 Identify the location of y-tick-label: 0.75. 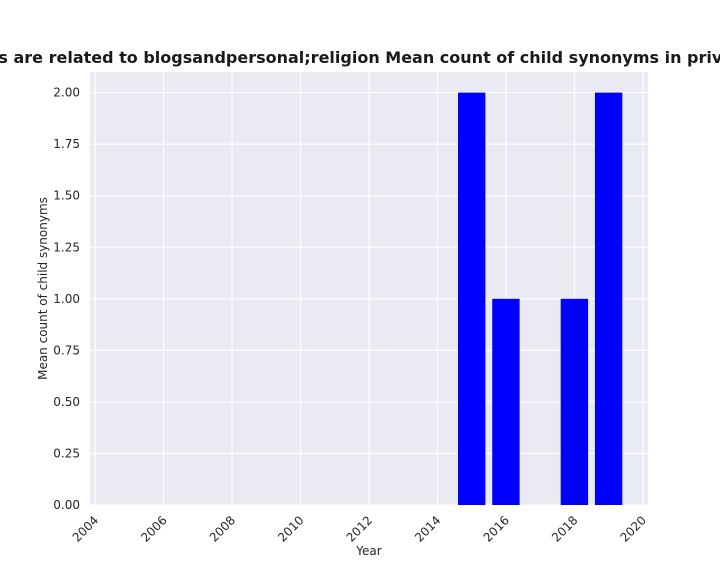
(66, 350).